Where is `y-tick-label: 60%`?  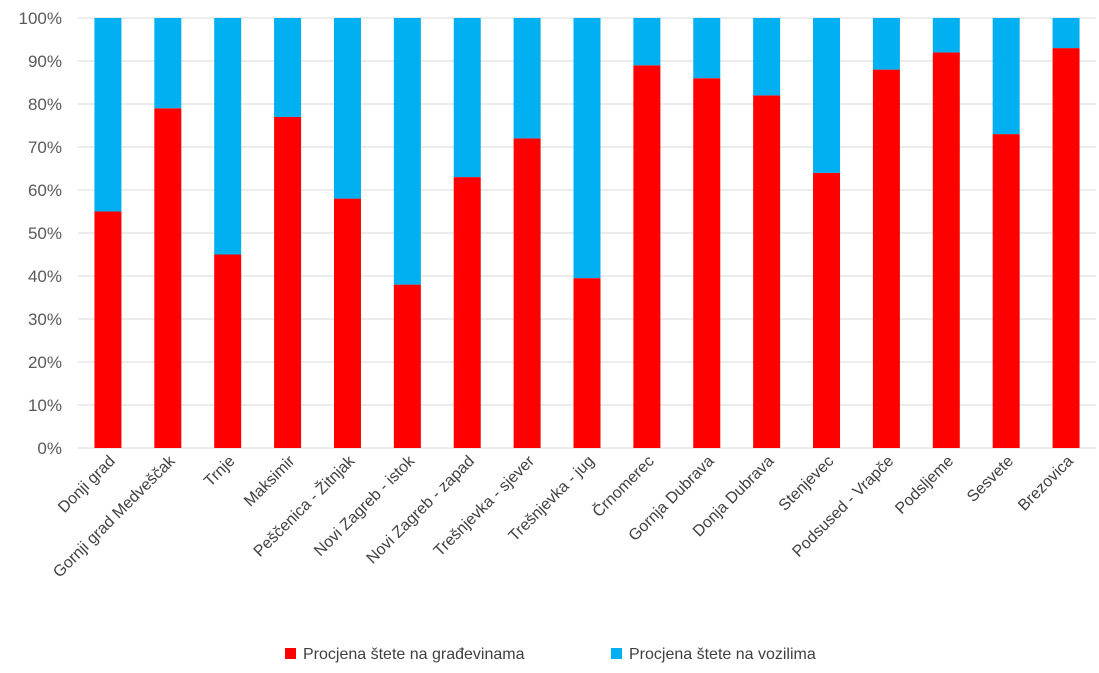
y-tick-label: 60% is located at coordinates (45, 190).